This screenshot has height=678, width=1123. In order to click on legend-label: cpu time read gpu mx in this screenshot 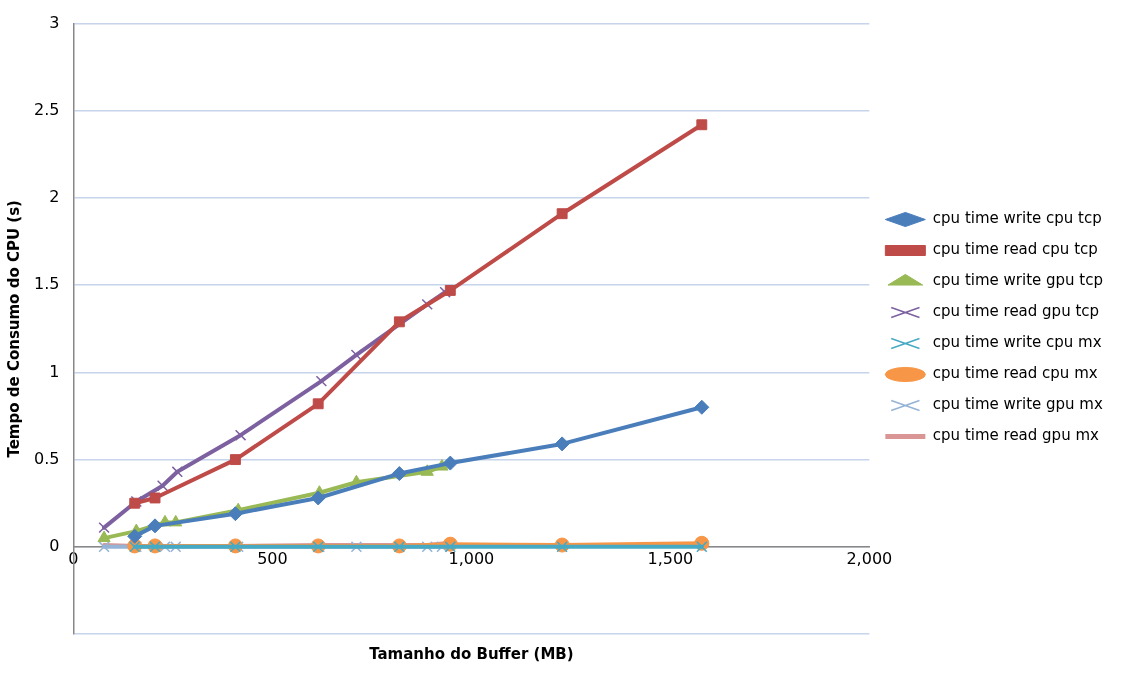, I will do `click(1016, 435)`.